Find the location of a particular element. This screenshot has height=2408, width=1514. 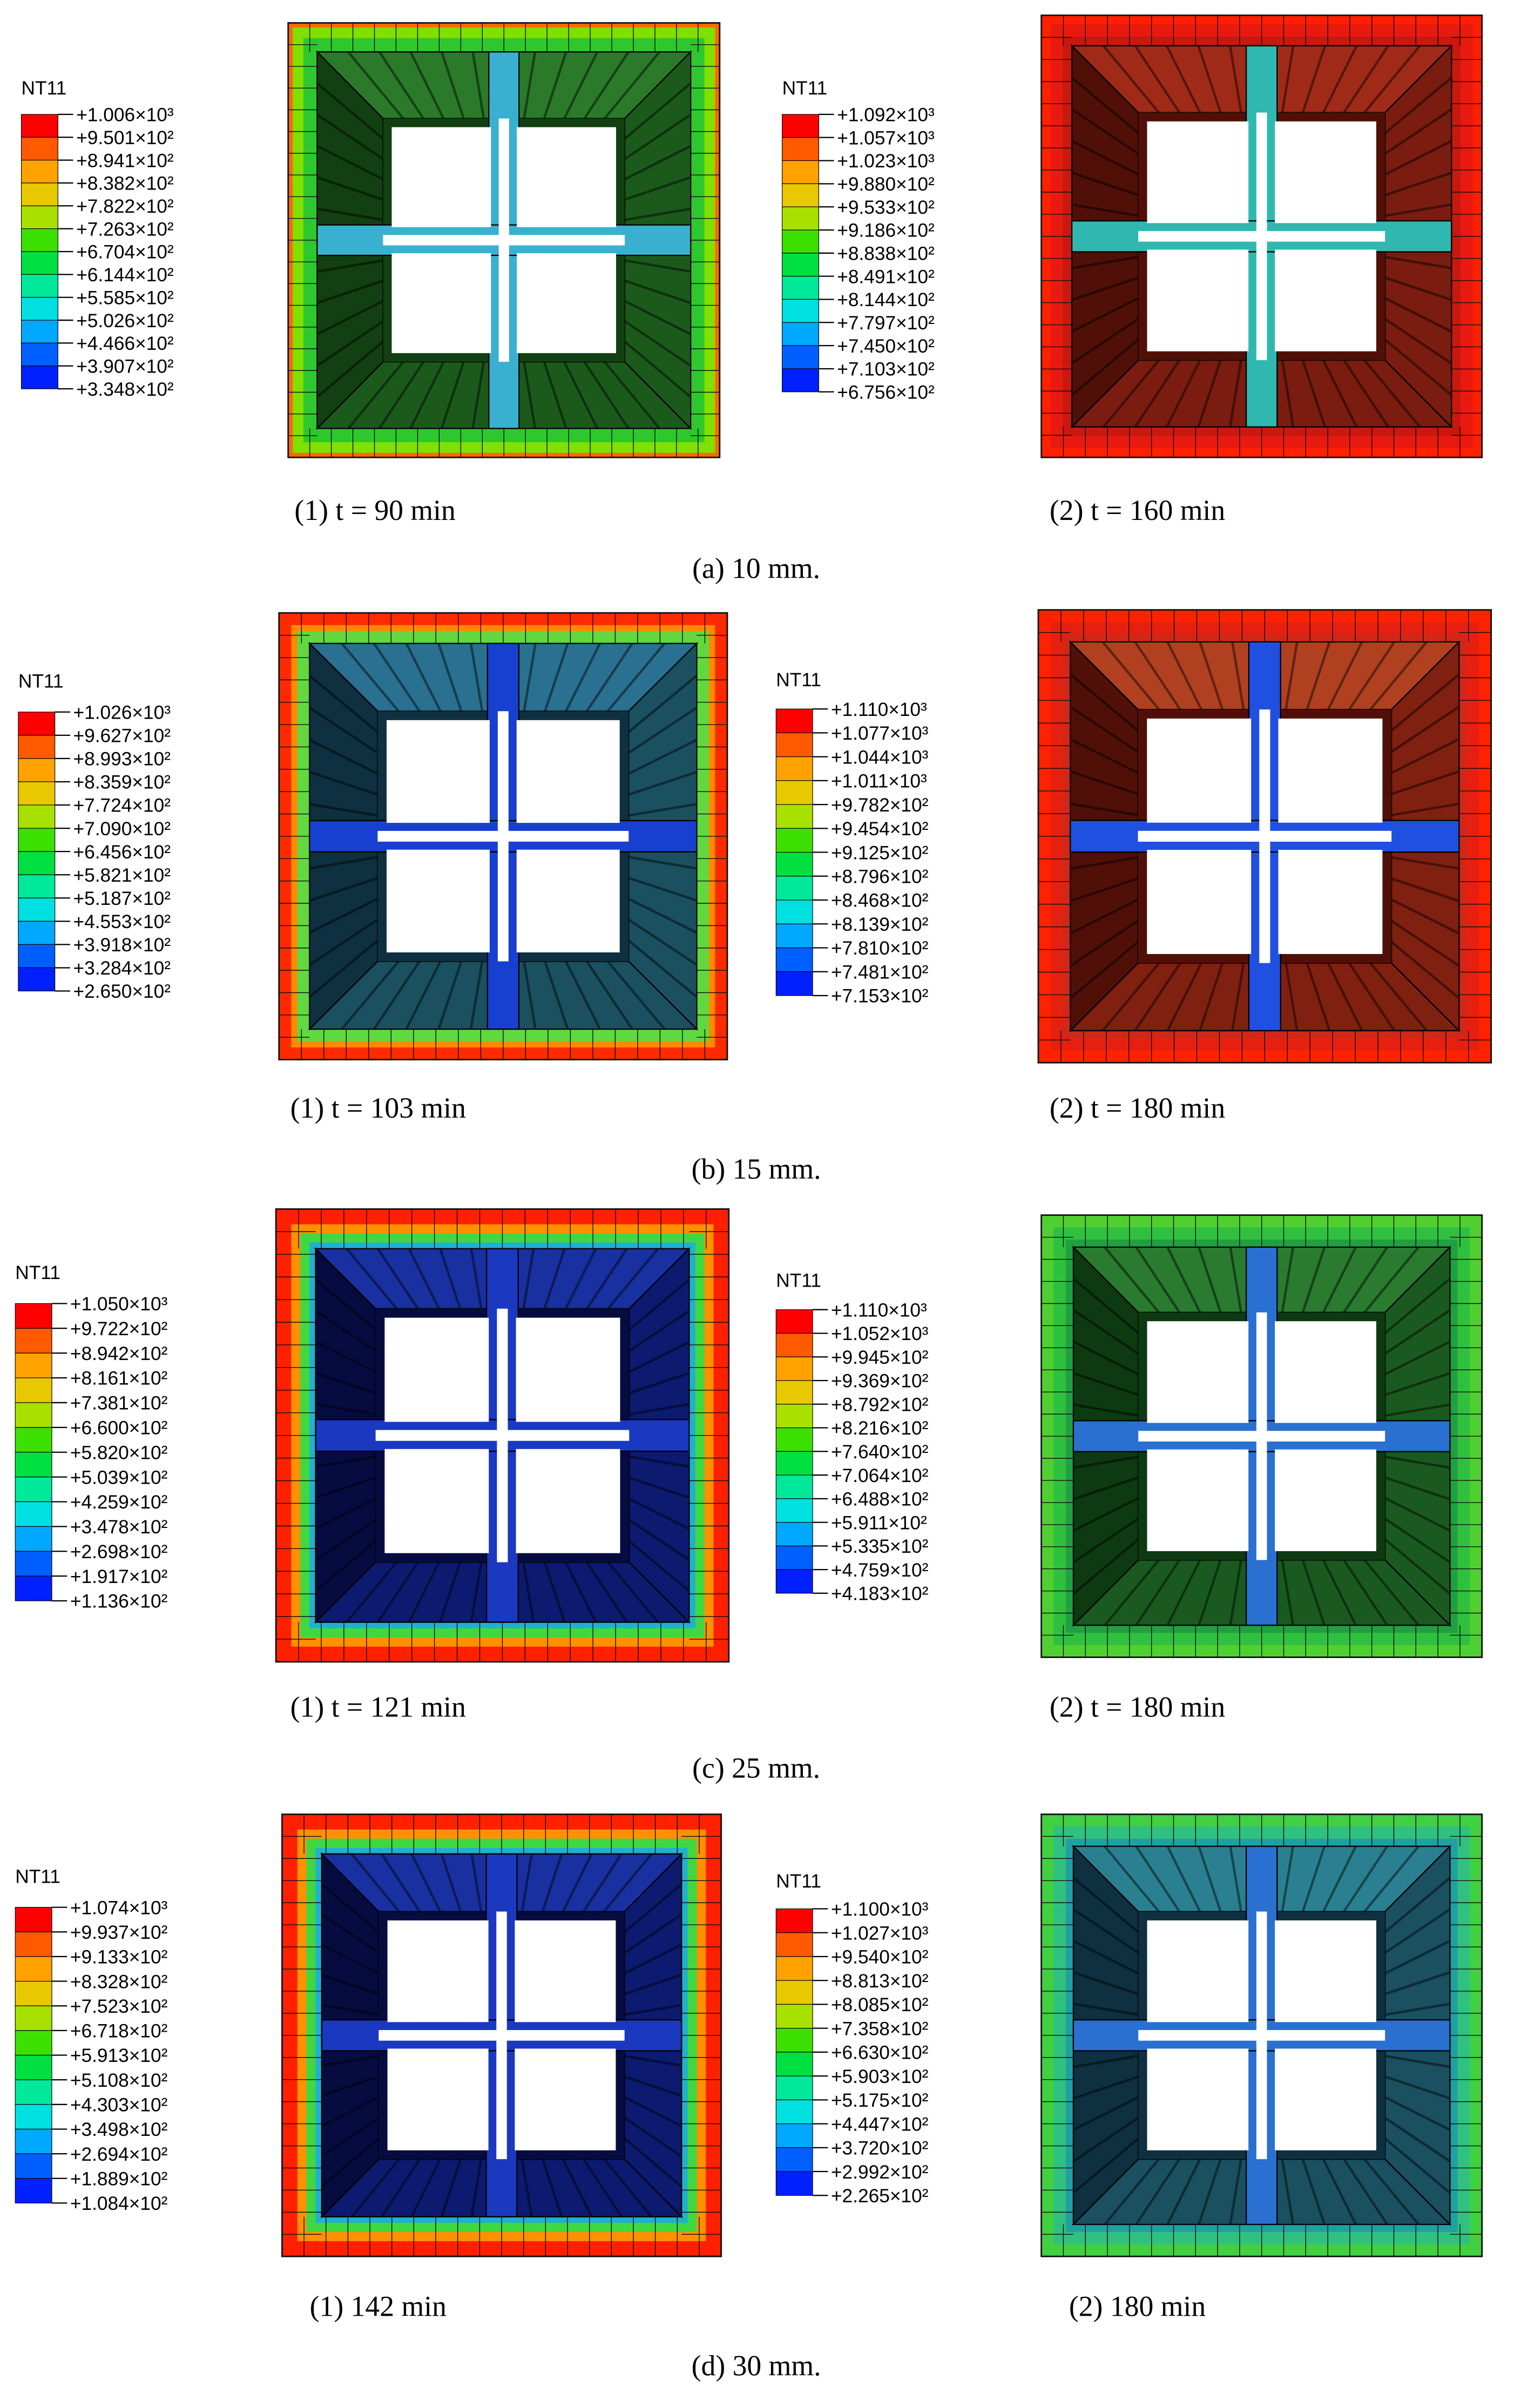

legend-level: +8.792×10² is located at coordinates (880, 1404).